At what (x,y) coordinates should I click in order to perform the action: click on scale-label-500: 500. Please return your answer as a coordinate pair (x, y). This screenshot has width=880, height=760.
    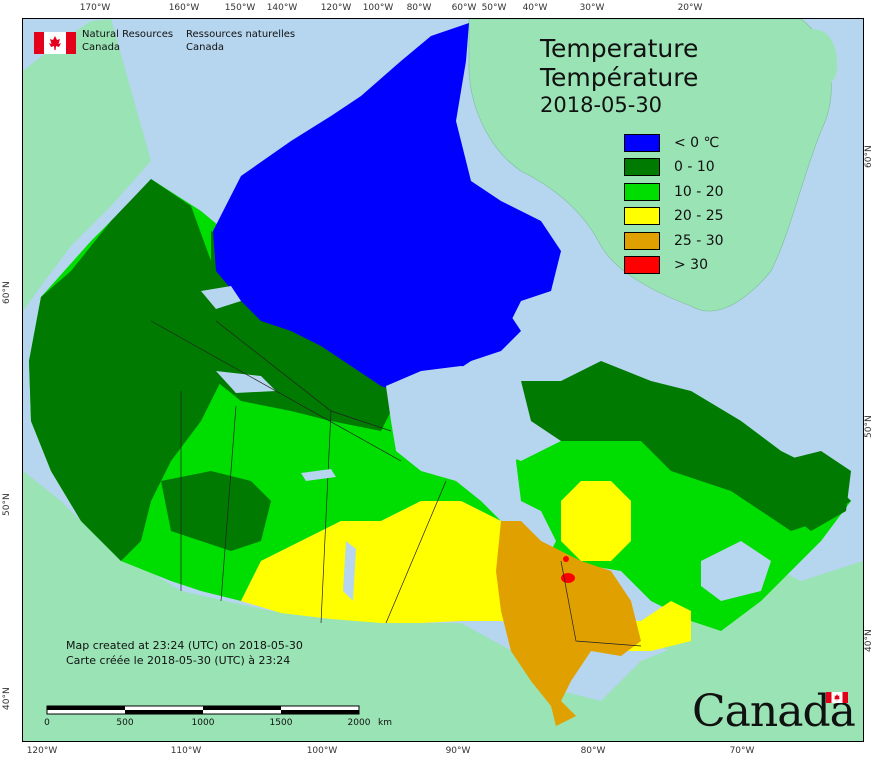
    Looking at the image, I should click on (125, 723).